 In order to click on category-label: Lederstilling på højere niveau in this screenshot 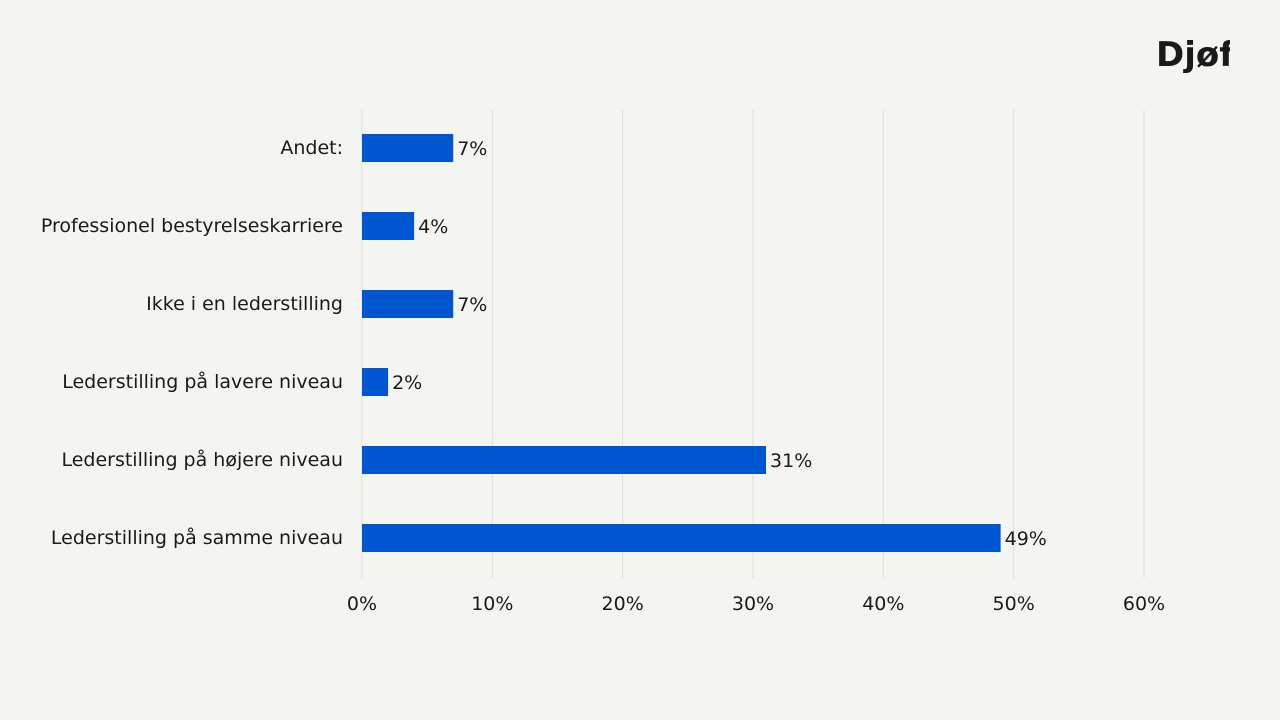, I will do `click(202, 459)`.